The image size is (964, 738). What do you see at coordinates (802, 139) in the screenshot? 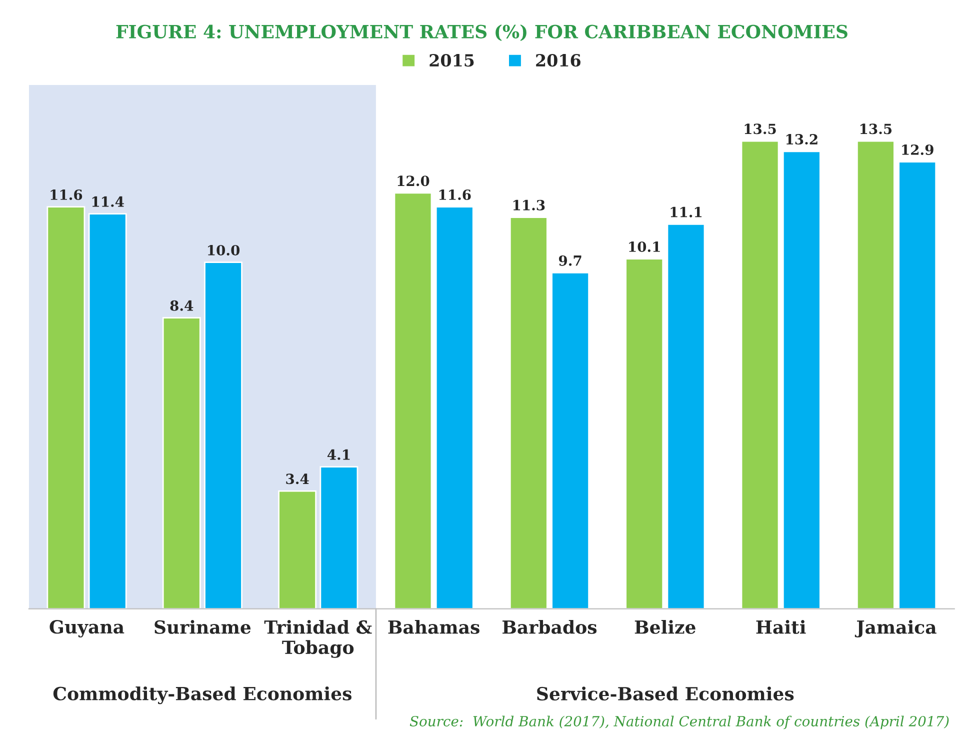
I see `data-label: 13.2` at bounding box center [802, 139].